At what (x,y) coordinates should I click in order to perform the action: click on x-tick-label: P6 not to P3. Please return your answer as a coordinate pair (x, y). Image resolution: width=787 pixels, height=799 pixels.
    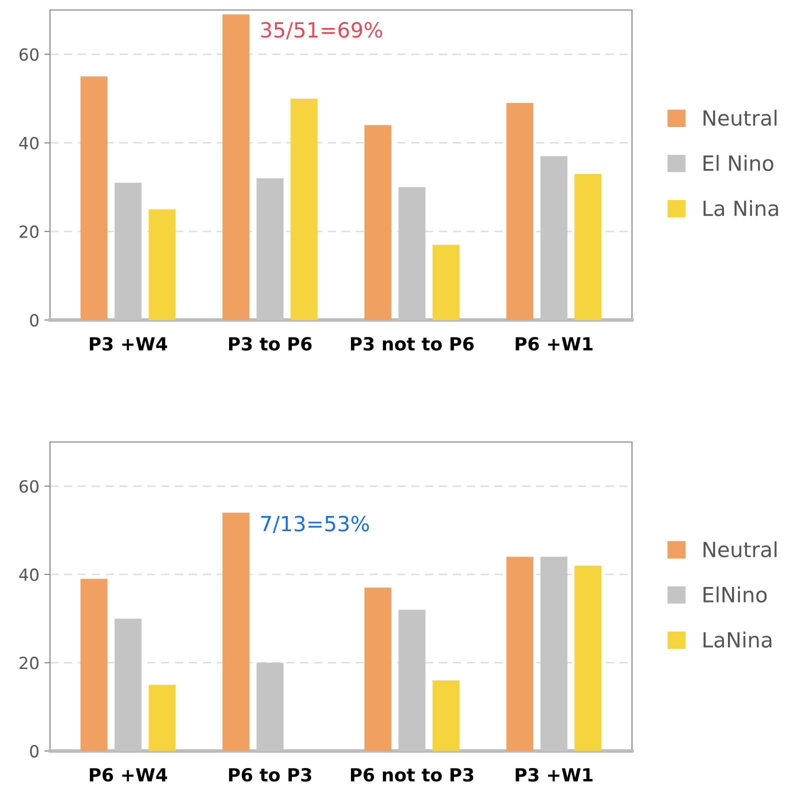
    Looking at the image, I should click on (412, 775).